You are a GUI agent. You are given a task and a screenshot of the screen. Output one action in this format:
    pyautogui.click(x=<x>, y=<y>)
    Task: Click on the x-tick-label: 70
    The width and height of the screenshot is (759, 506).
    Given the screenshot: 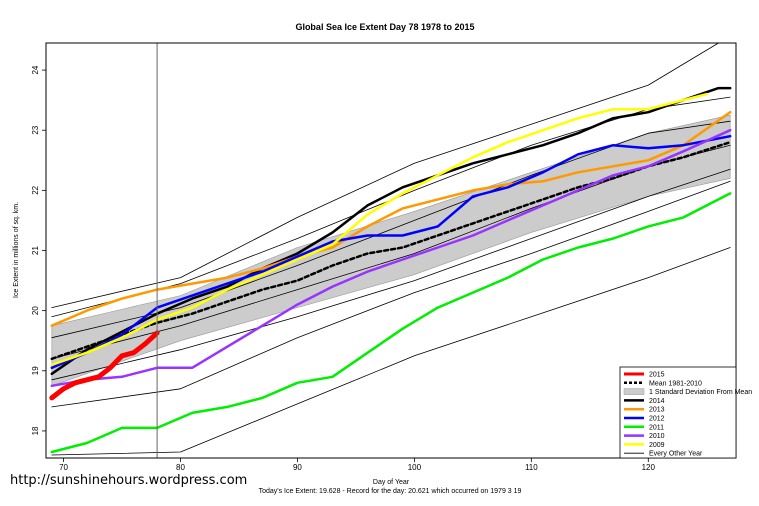 What is the action you would take?
    pyautogui.click(x=63, y=467)
    